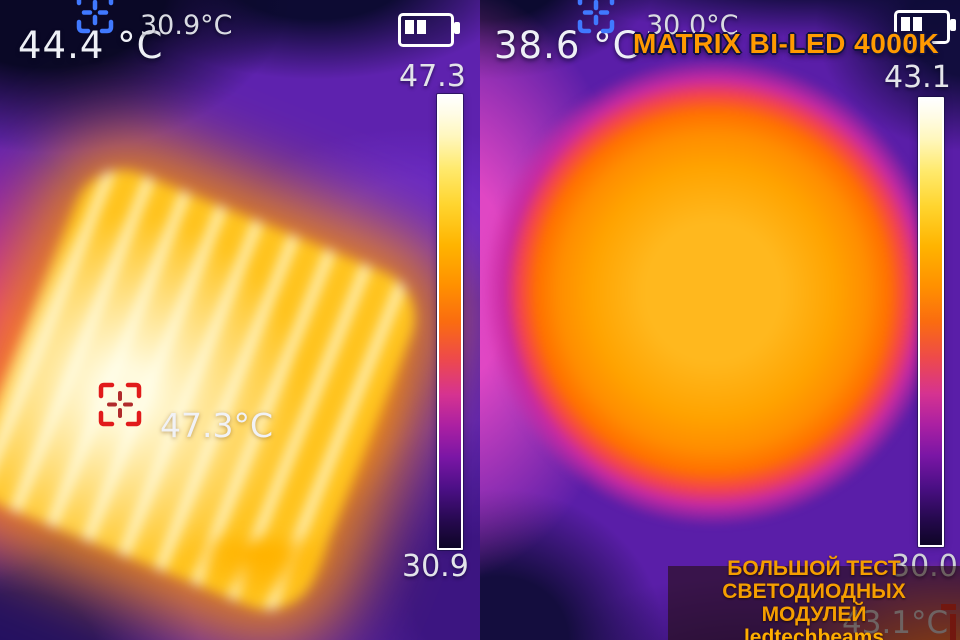  I want to click on video-title-overlay: MATRIX BI-LED 4000K, so click(786, 43).